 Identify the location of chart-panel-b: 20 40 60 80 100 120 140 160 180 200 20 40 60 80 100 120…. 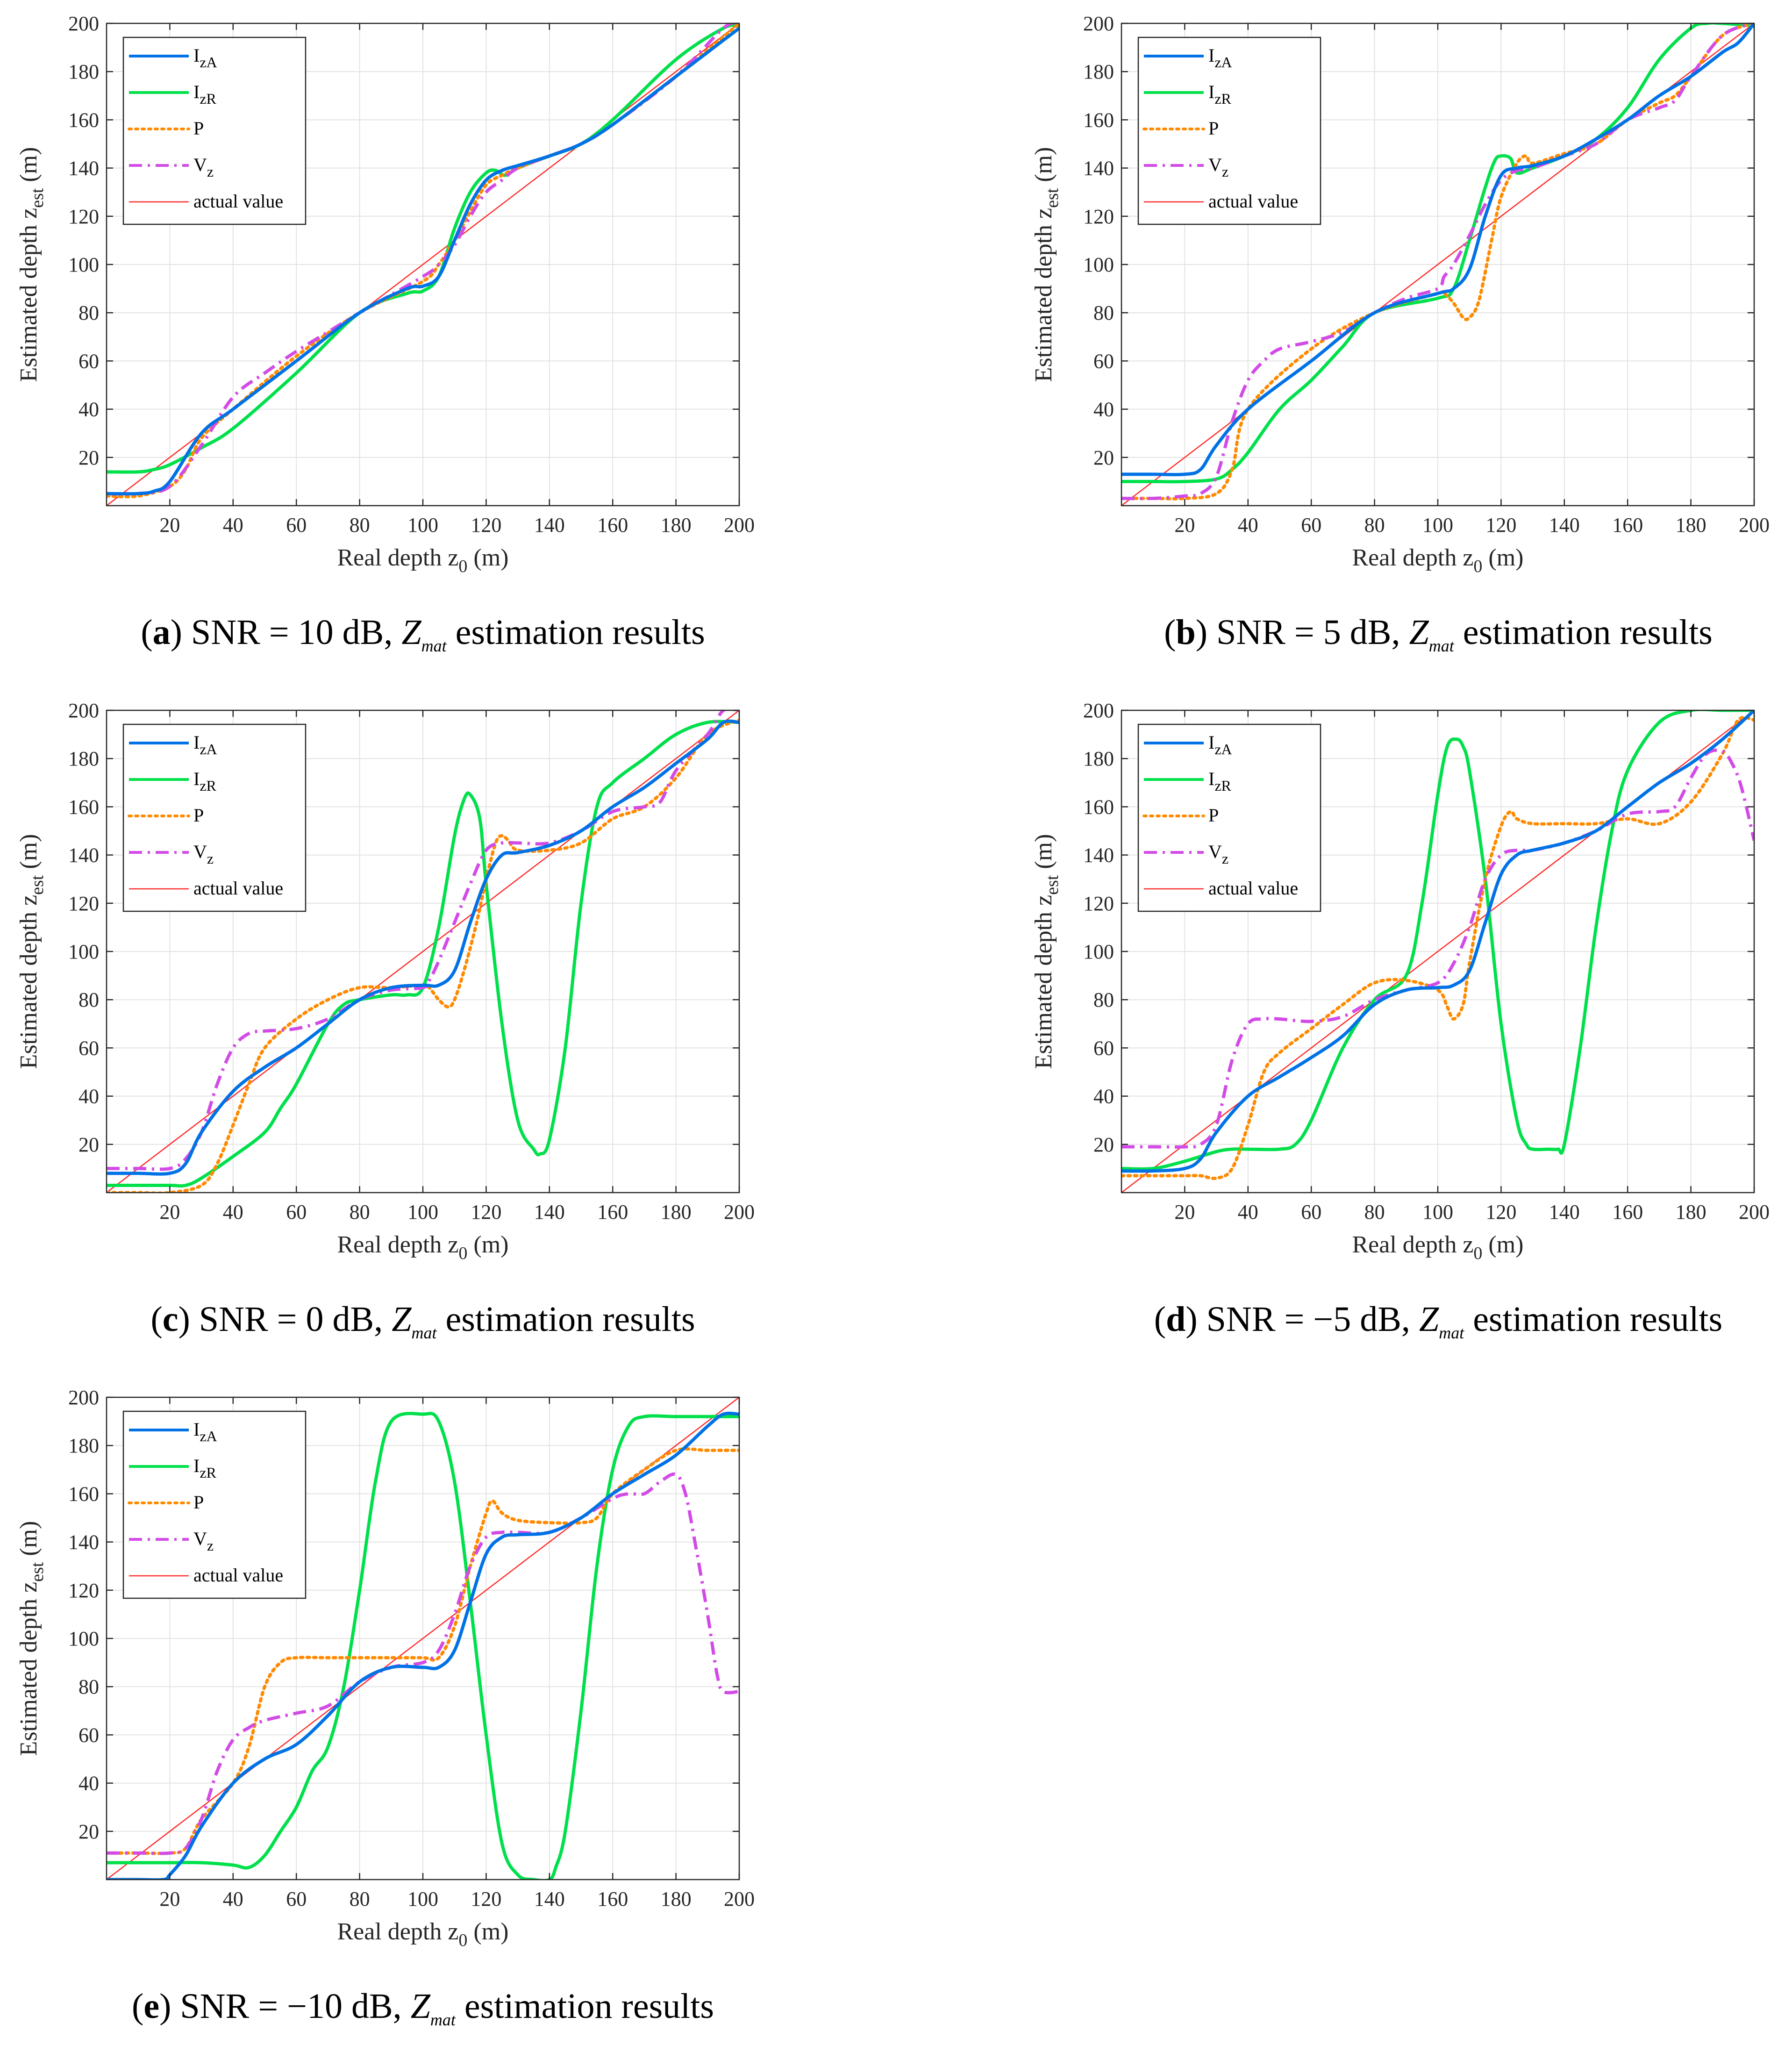
(1400, 333).